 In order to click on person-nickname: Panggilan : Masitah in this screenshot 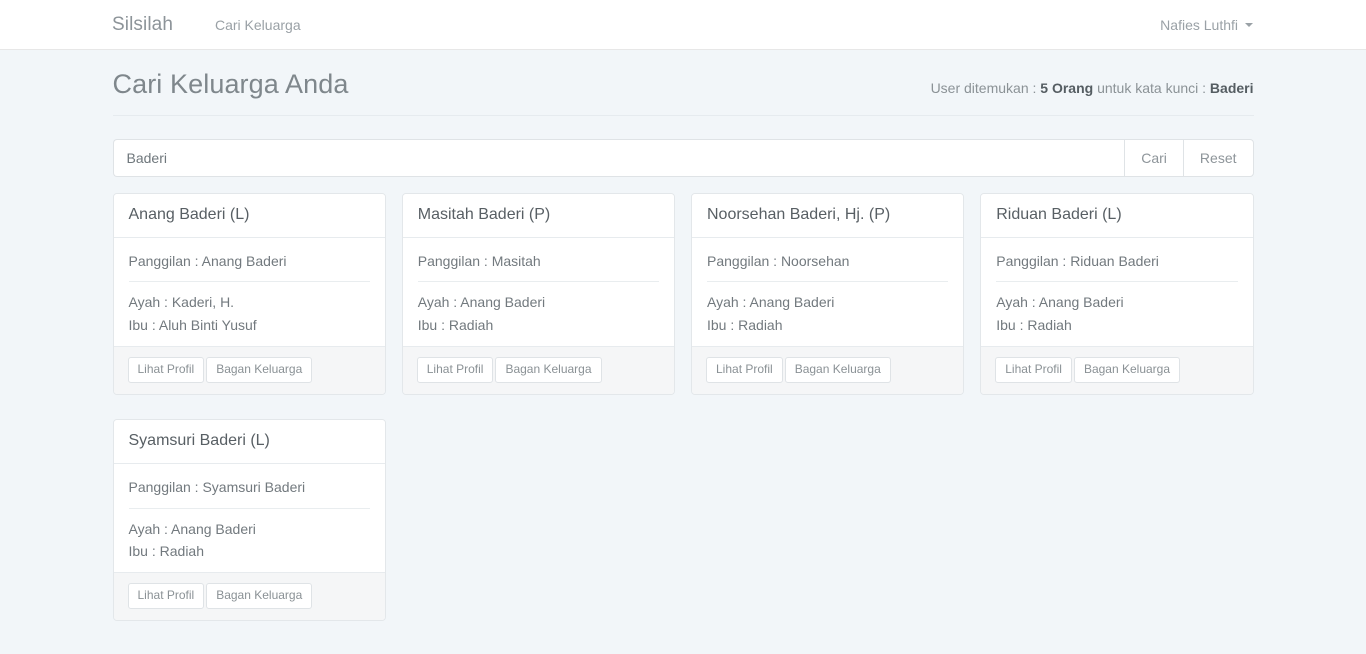, I will do `click(479, 260)`.